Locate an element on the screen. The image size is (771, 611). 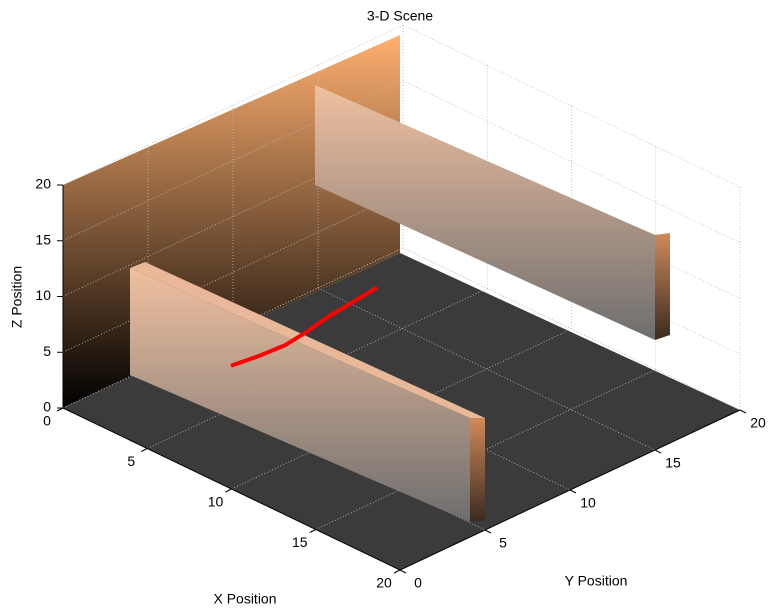
y-axis-label: Y Position is located at coordinates (596, 581).